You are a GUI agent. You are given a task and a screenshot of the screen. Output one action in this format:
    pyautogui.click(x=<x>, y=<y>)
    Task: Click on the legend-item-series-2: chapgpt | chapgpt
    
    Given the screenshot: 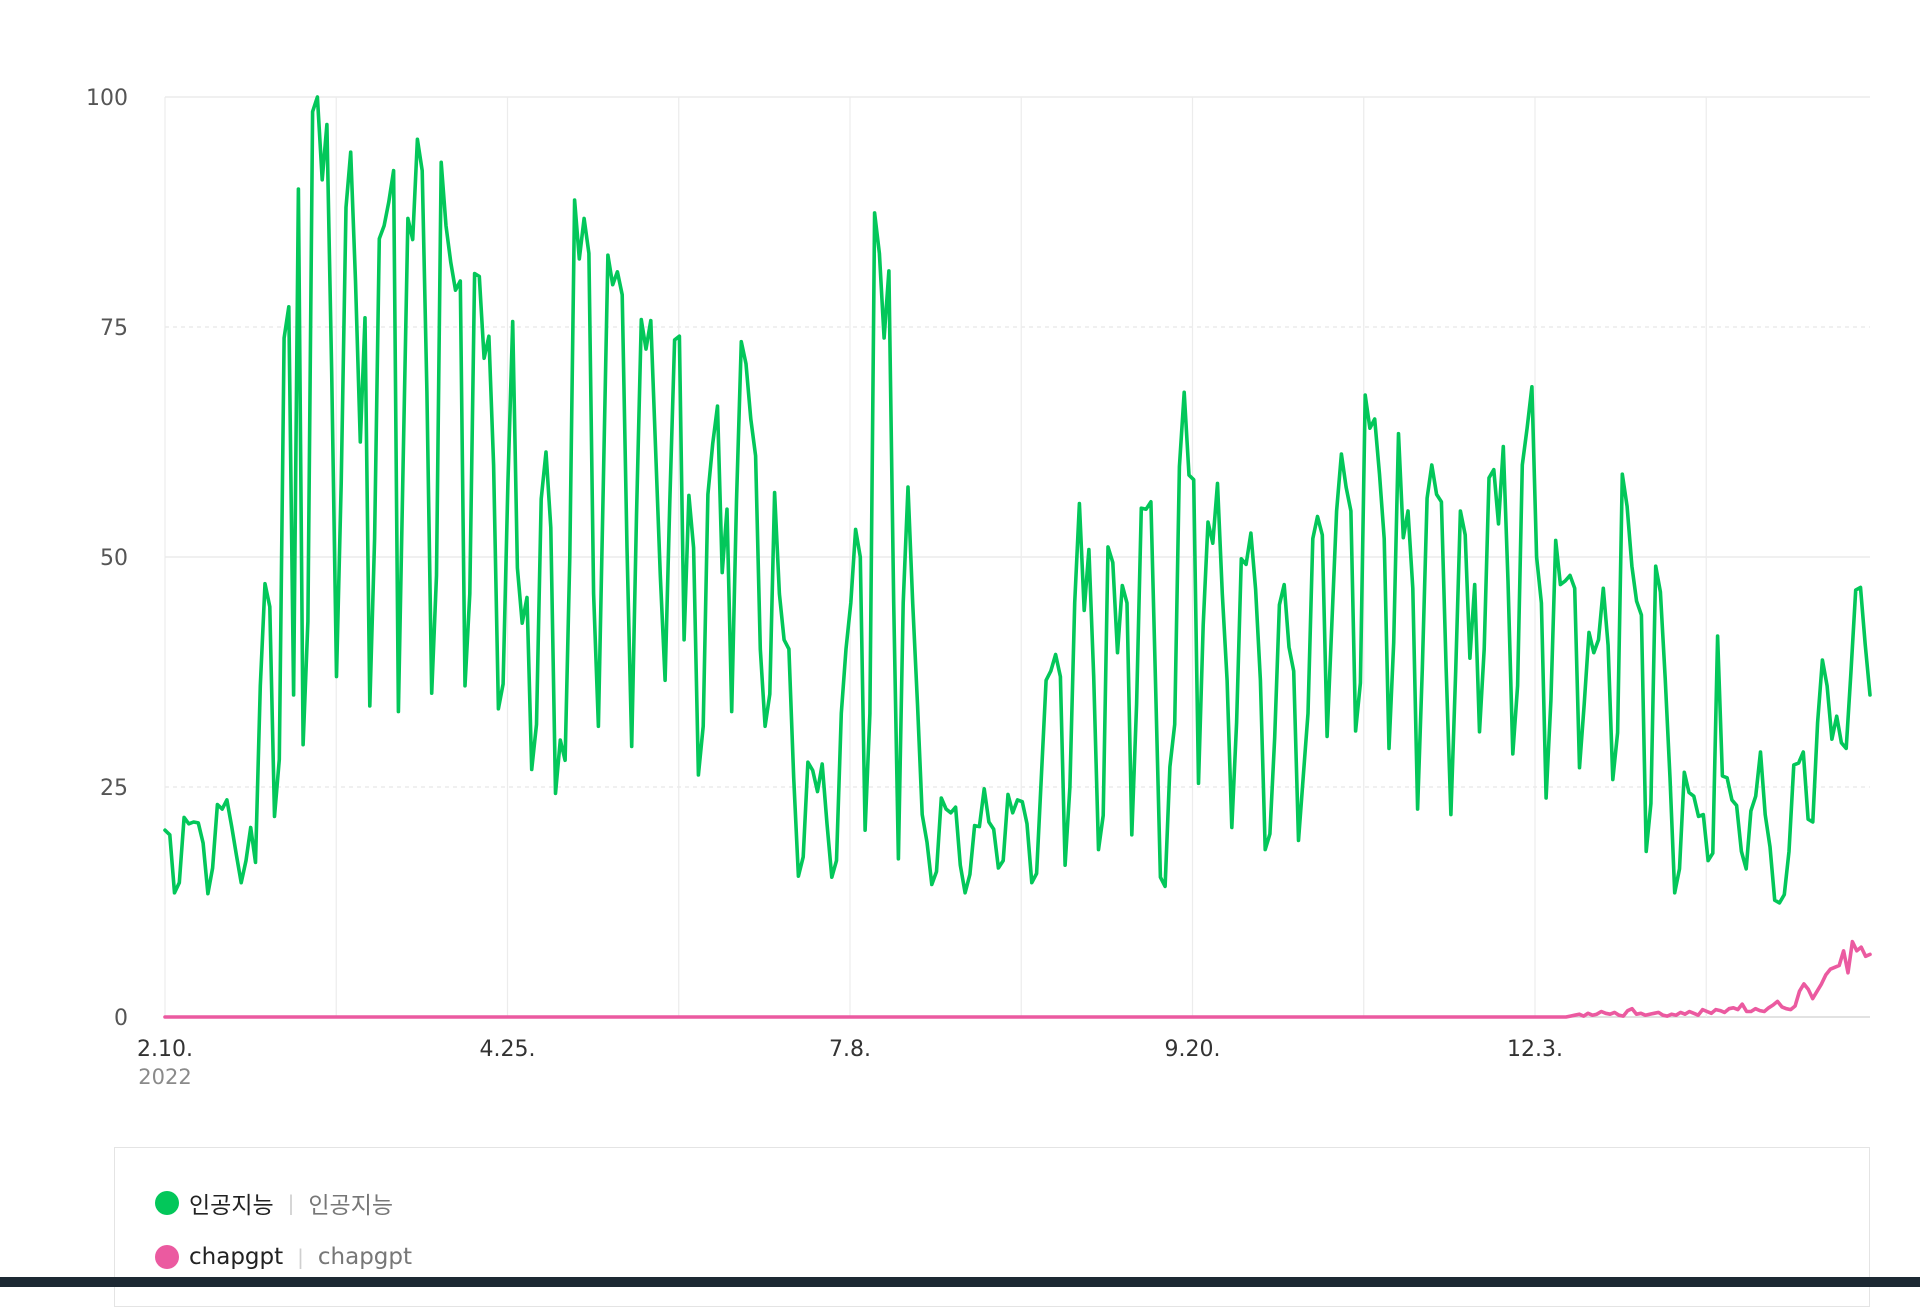 What is the action you would take?
    pyautogui.click(x=283, y=1257)
    